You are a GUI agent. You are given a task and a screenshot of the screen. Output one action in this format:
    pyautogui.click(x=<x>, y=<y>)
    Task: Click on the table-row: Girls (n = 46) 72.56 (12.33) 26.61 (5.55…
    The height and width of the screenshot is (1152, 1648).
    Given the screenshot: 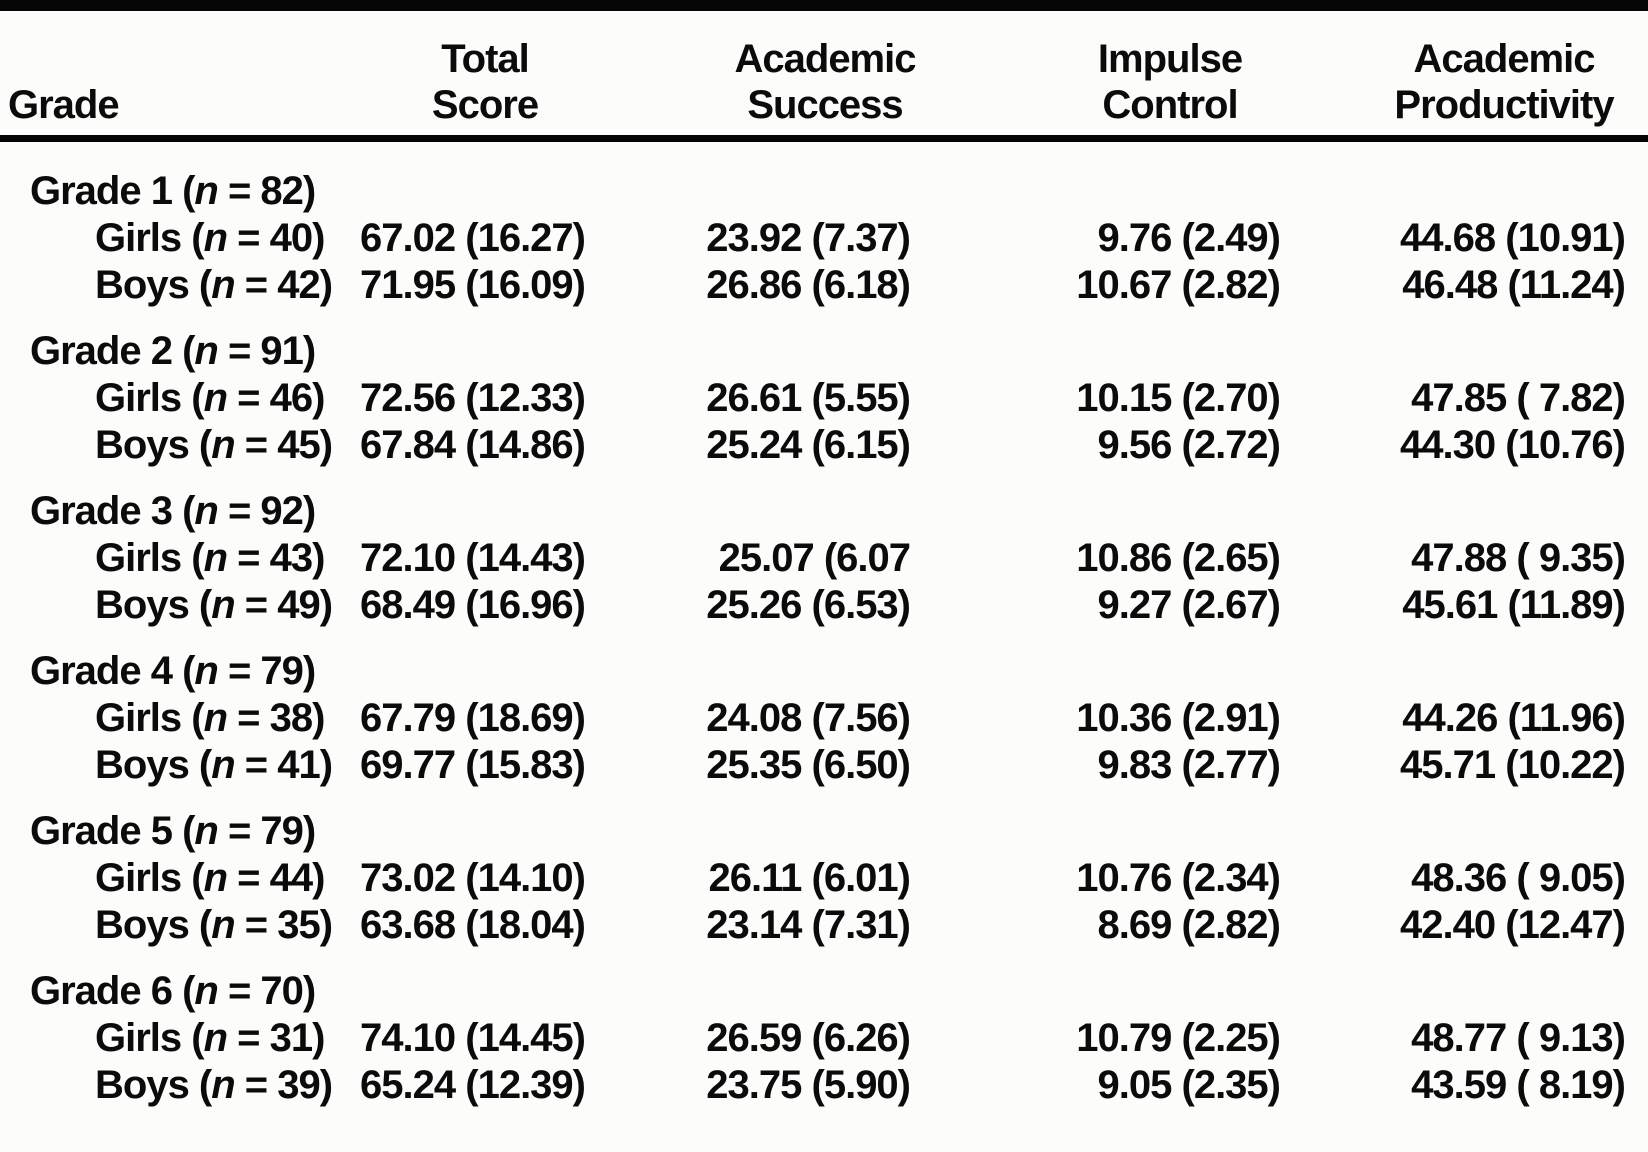 What is the action you would take?
    pyautogui.click(x=824, y=398)
    